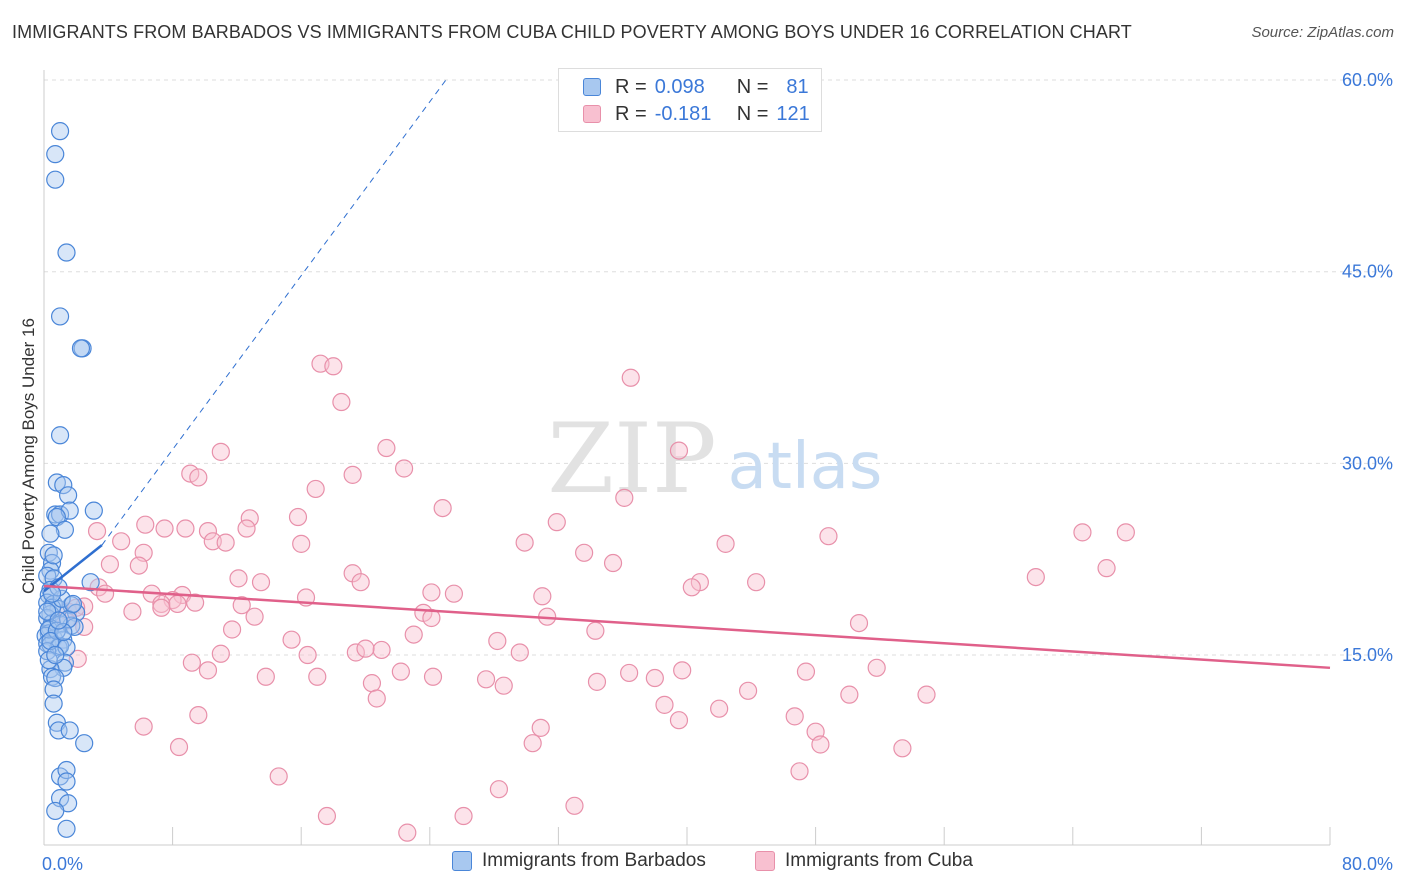  I want to click on y-tick-label: 60.0%, so click(1367, 80).